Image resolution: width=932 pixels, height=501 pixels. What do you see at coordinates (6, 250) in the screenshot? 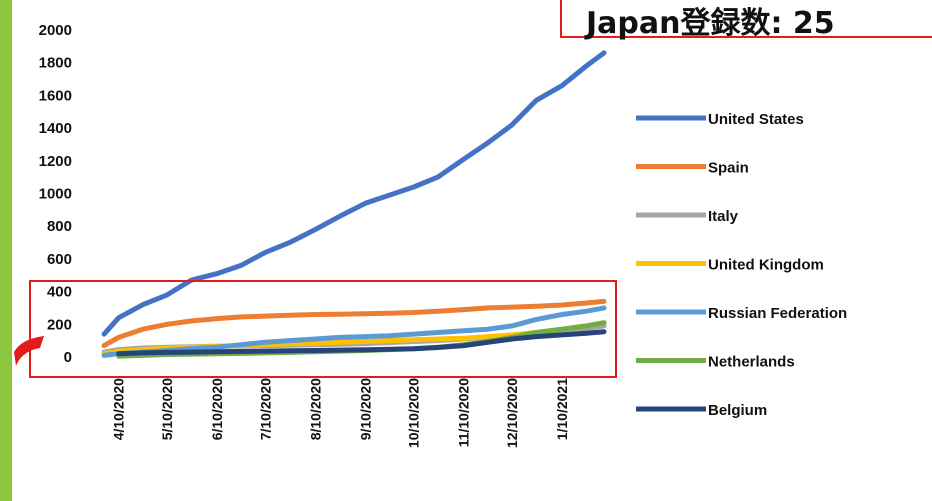
I see `left-accent-bar` at bounding box center [6, 250].